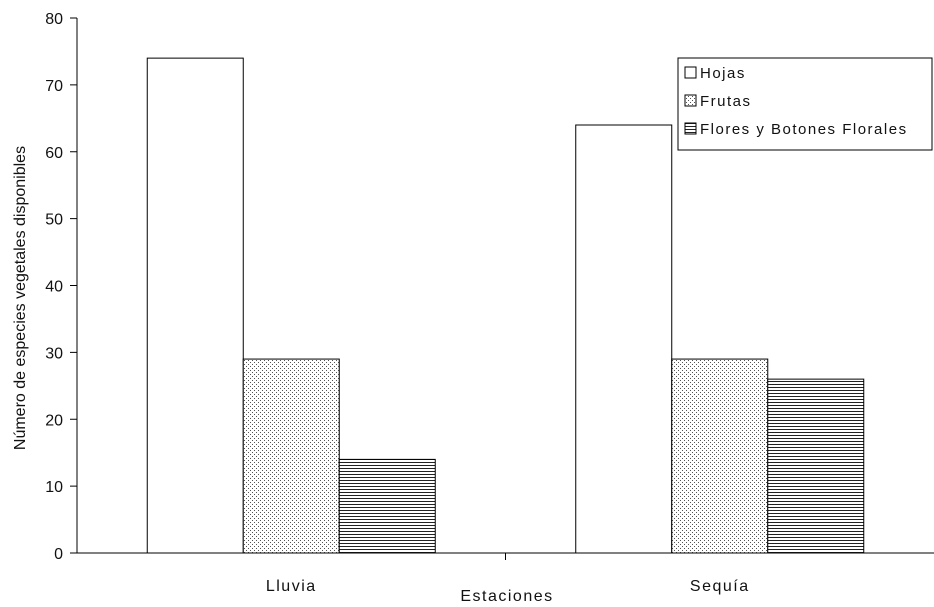 Image resolution: width=934 pixels, height=607 pixels. I want to click on y-axis-title: Número de especies vegetales disponibles, so click(20, 298).